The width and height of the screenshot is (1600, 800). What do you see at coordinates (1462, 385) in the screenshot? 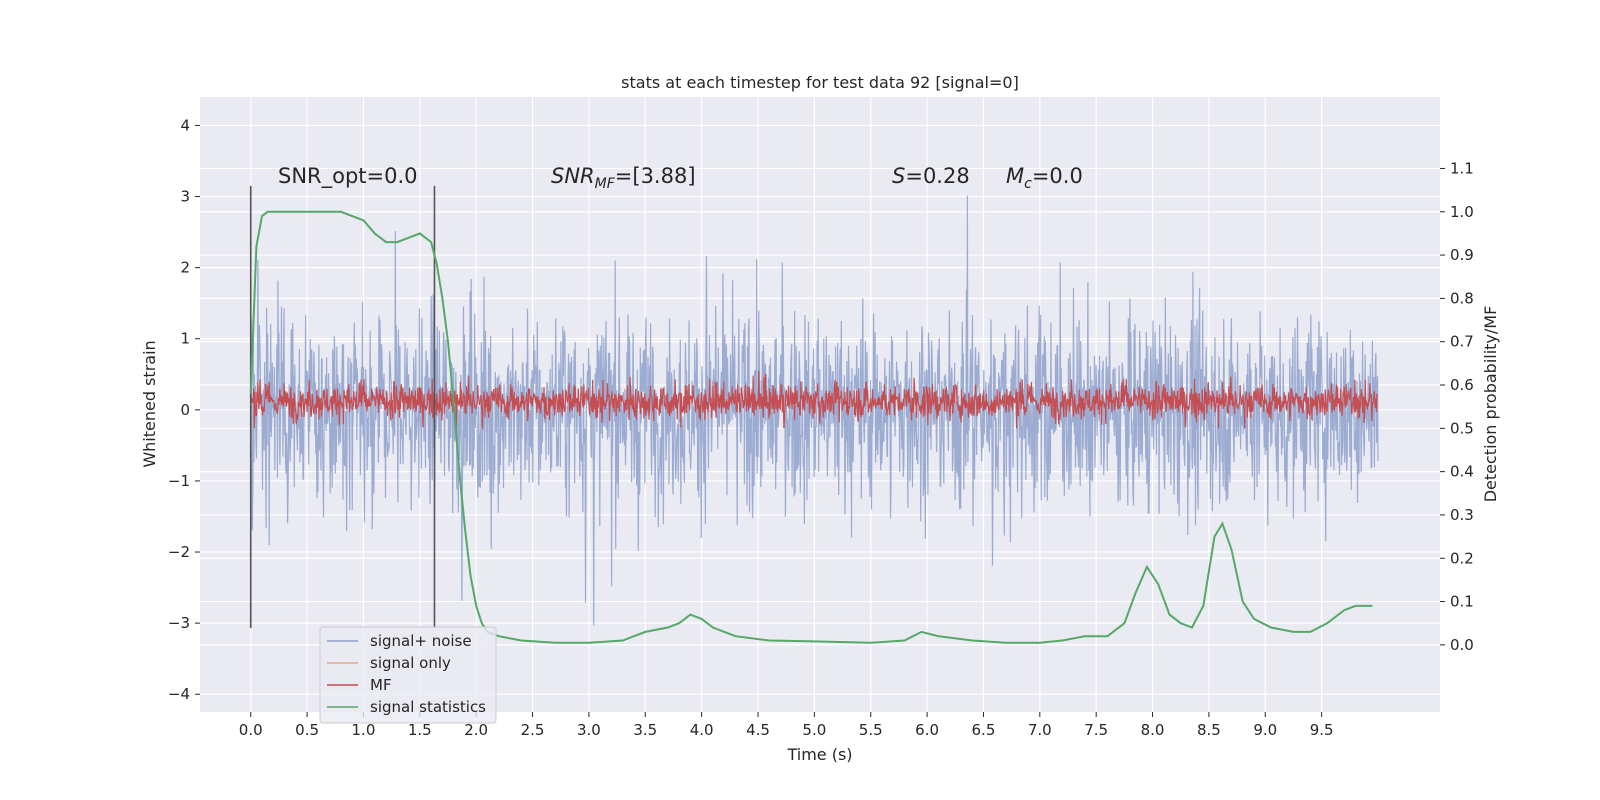
I see `y2-tick-label: 0.6` at bounding box center [1462, 385].